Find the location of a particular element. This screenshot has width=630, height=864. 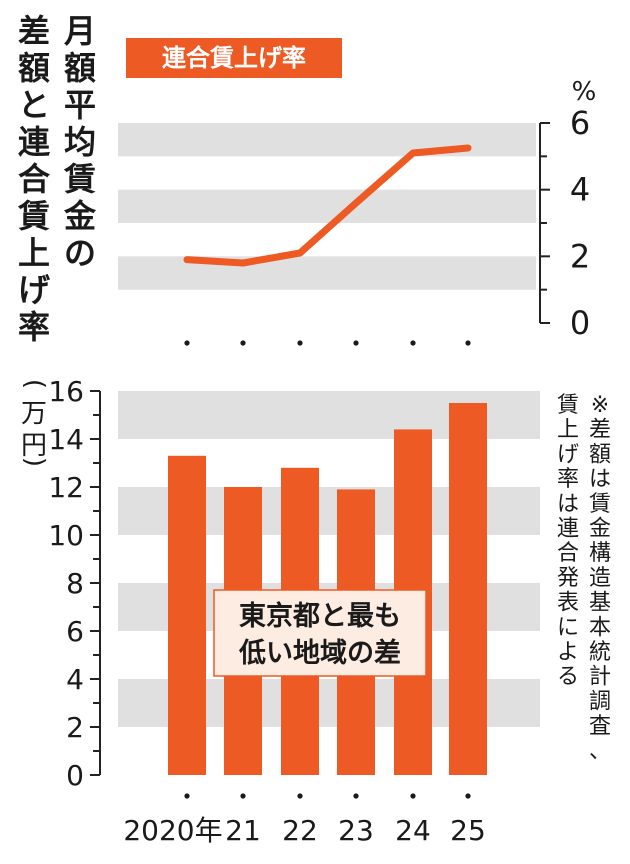

y-tick-label: 10 is located at coordinates (66, 535).